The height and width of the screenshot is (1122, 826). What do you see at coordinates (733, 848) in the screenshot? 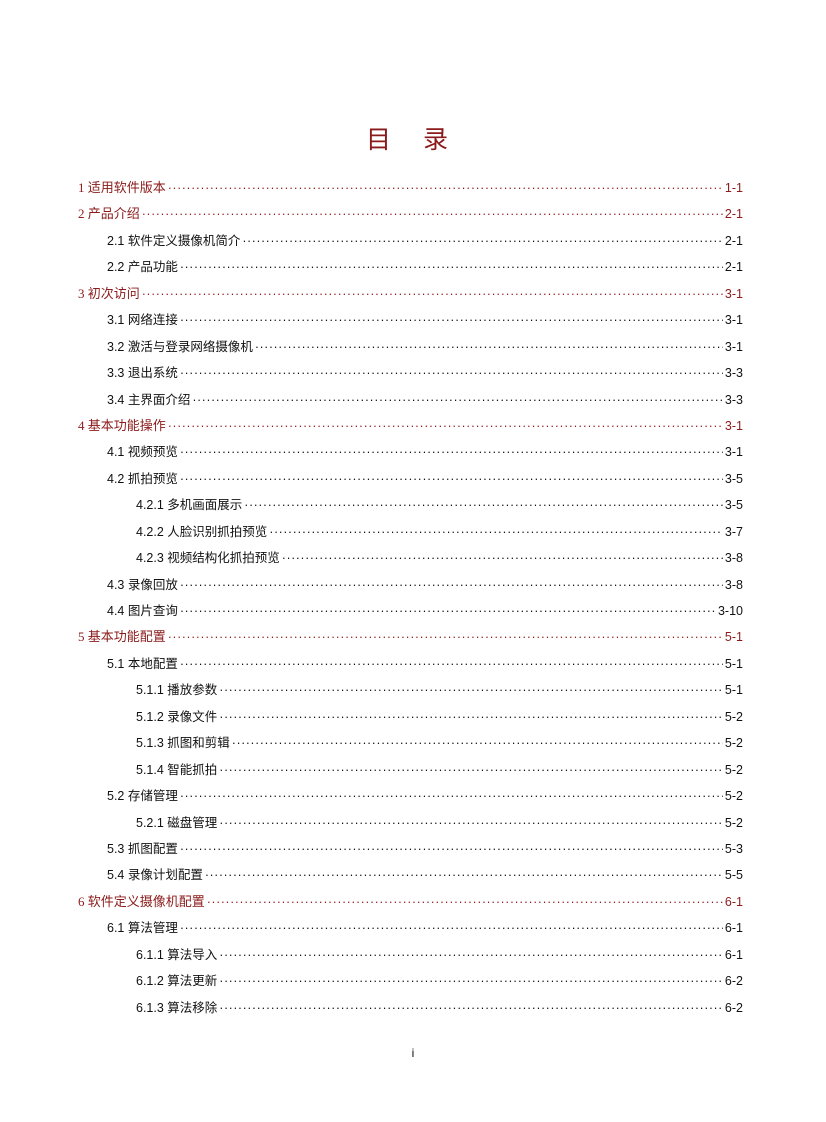
I see `toc-entry-page: 5-3` at bounding box center [733, 848].